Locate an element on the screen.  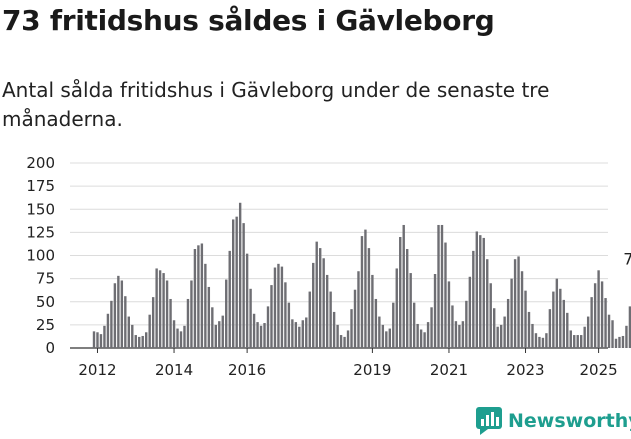
newsworthy-logo: Newsworthy is located at coordinates (553, 421).